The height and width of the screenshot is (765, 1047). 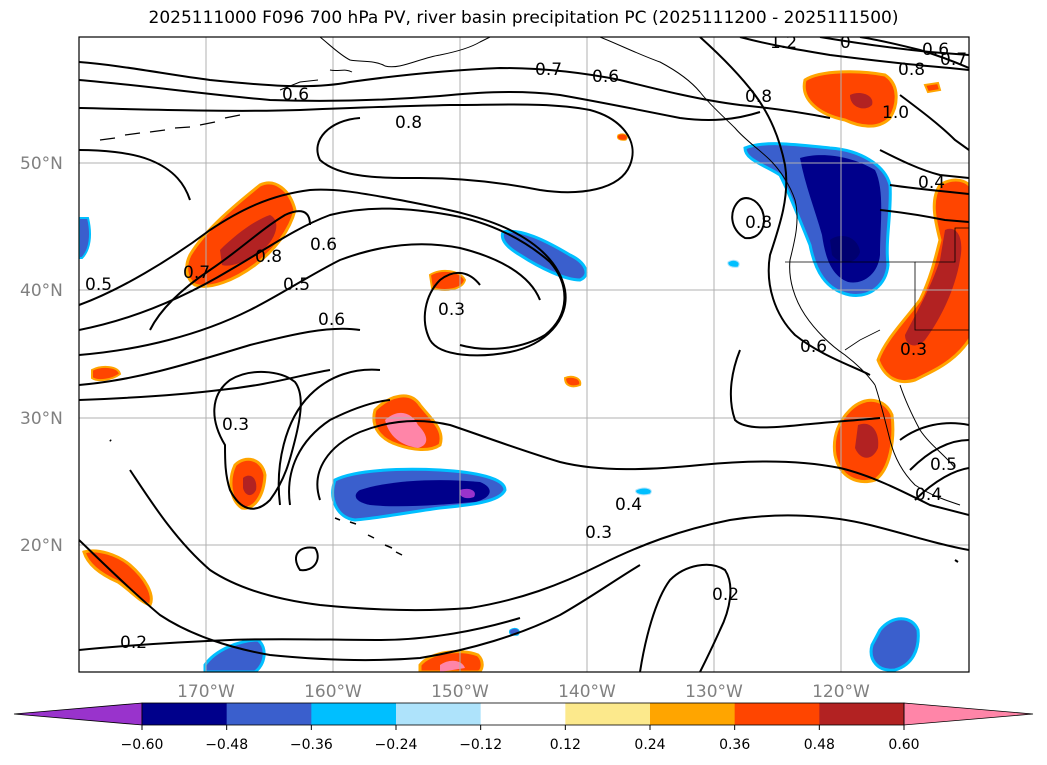 What do you see at coordinates (819, 745) in the screenshot?
I see `colorbar-tick-label: 0.48` at bounding box center [819, 745].